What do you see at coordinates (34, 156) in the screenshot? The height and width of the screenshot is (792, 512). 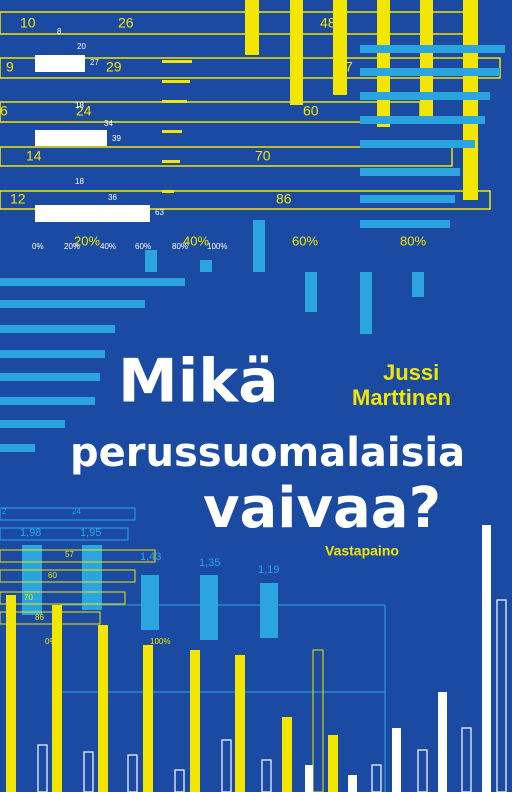 I see `decor-label: 14` at bounding box center [34, 156].